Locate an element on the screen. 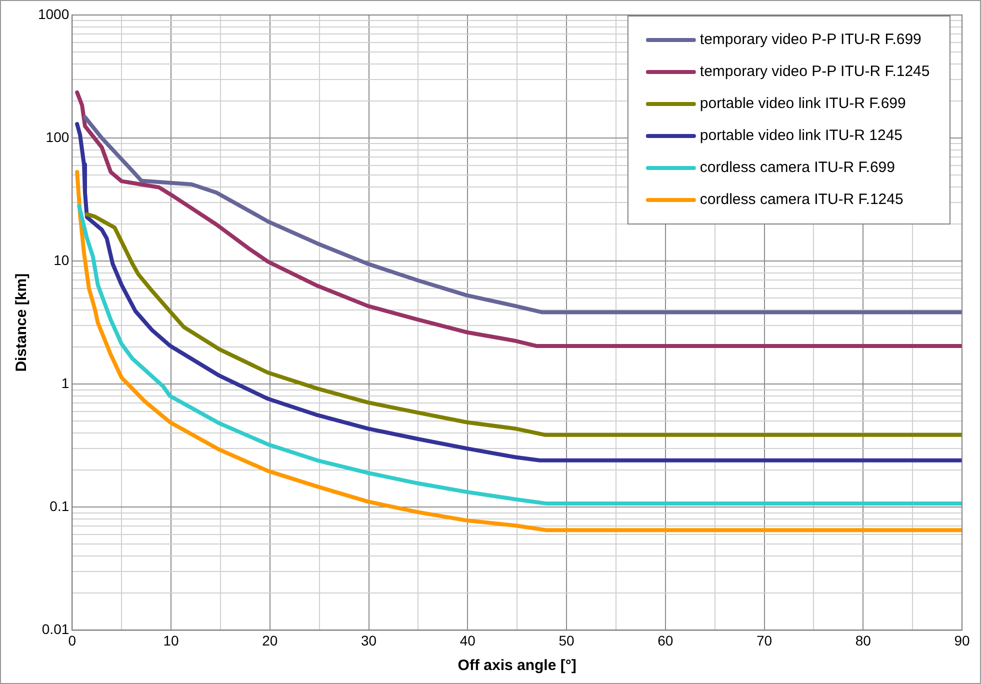 The width and height of the screenshot is (981, 684). legend-label: portable video link ITU-R F.699 is located at coordinates (803, 103).